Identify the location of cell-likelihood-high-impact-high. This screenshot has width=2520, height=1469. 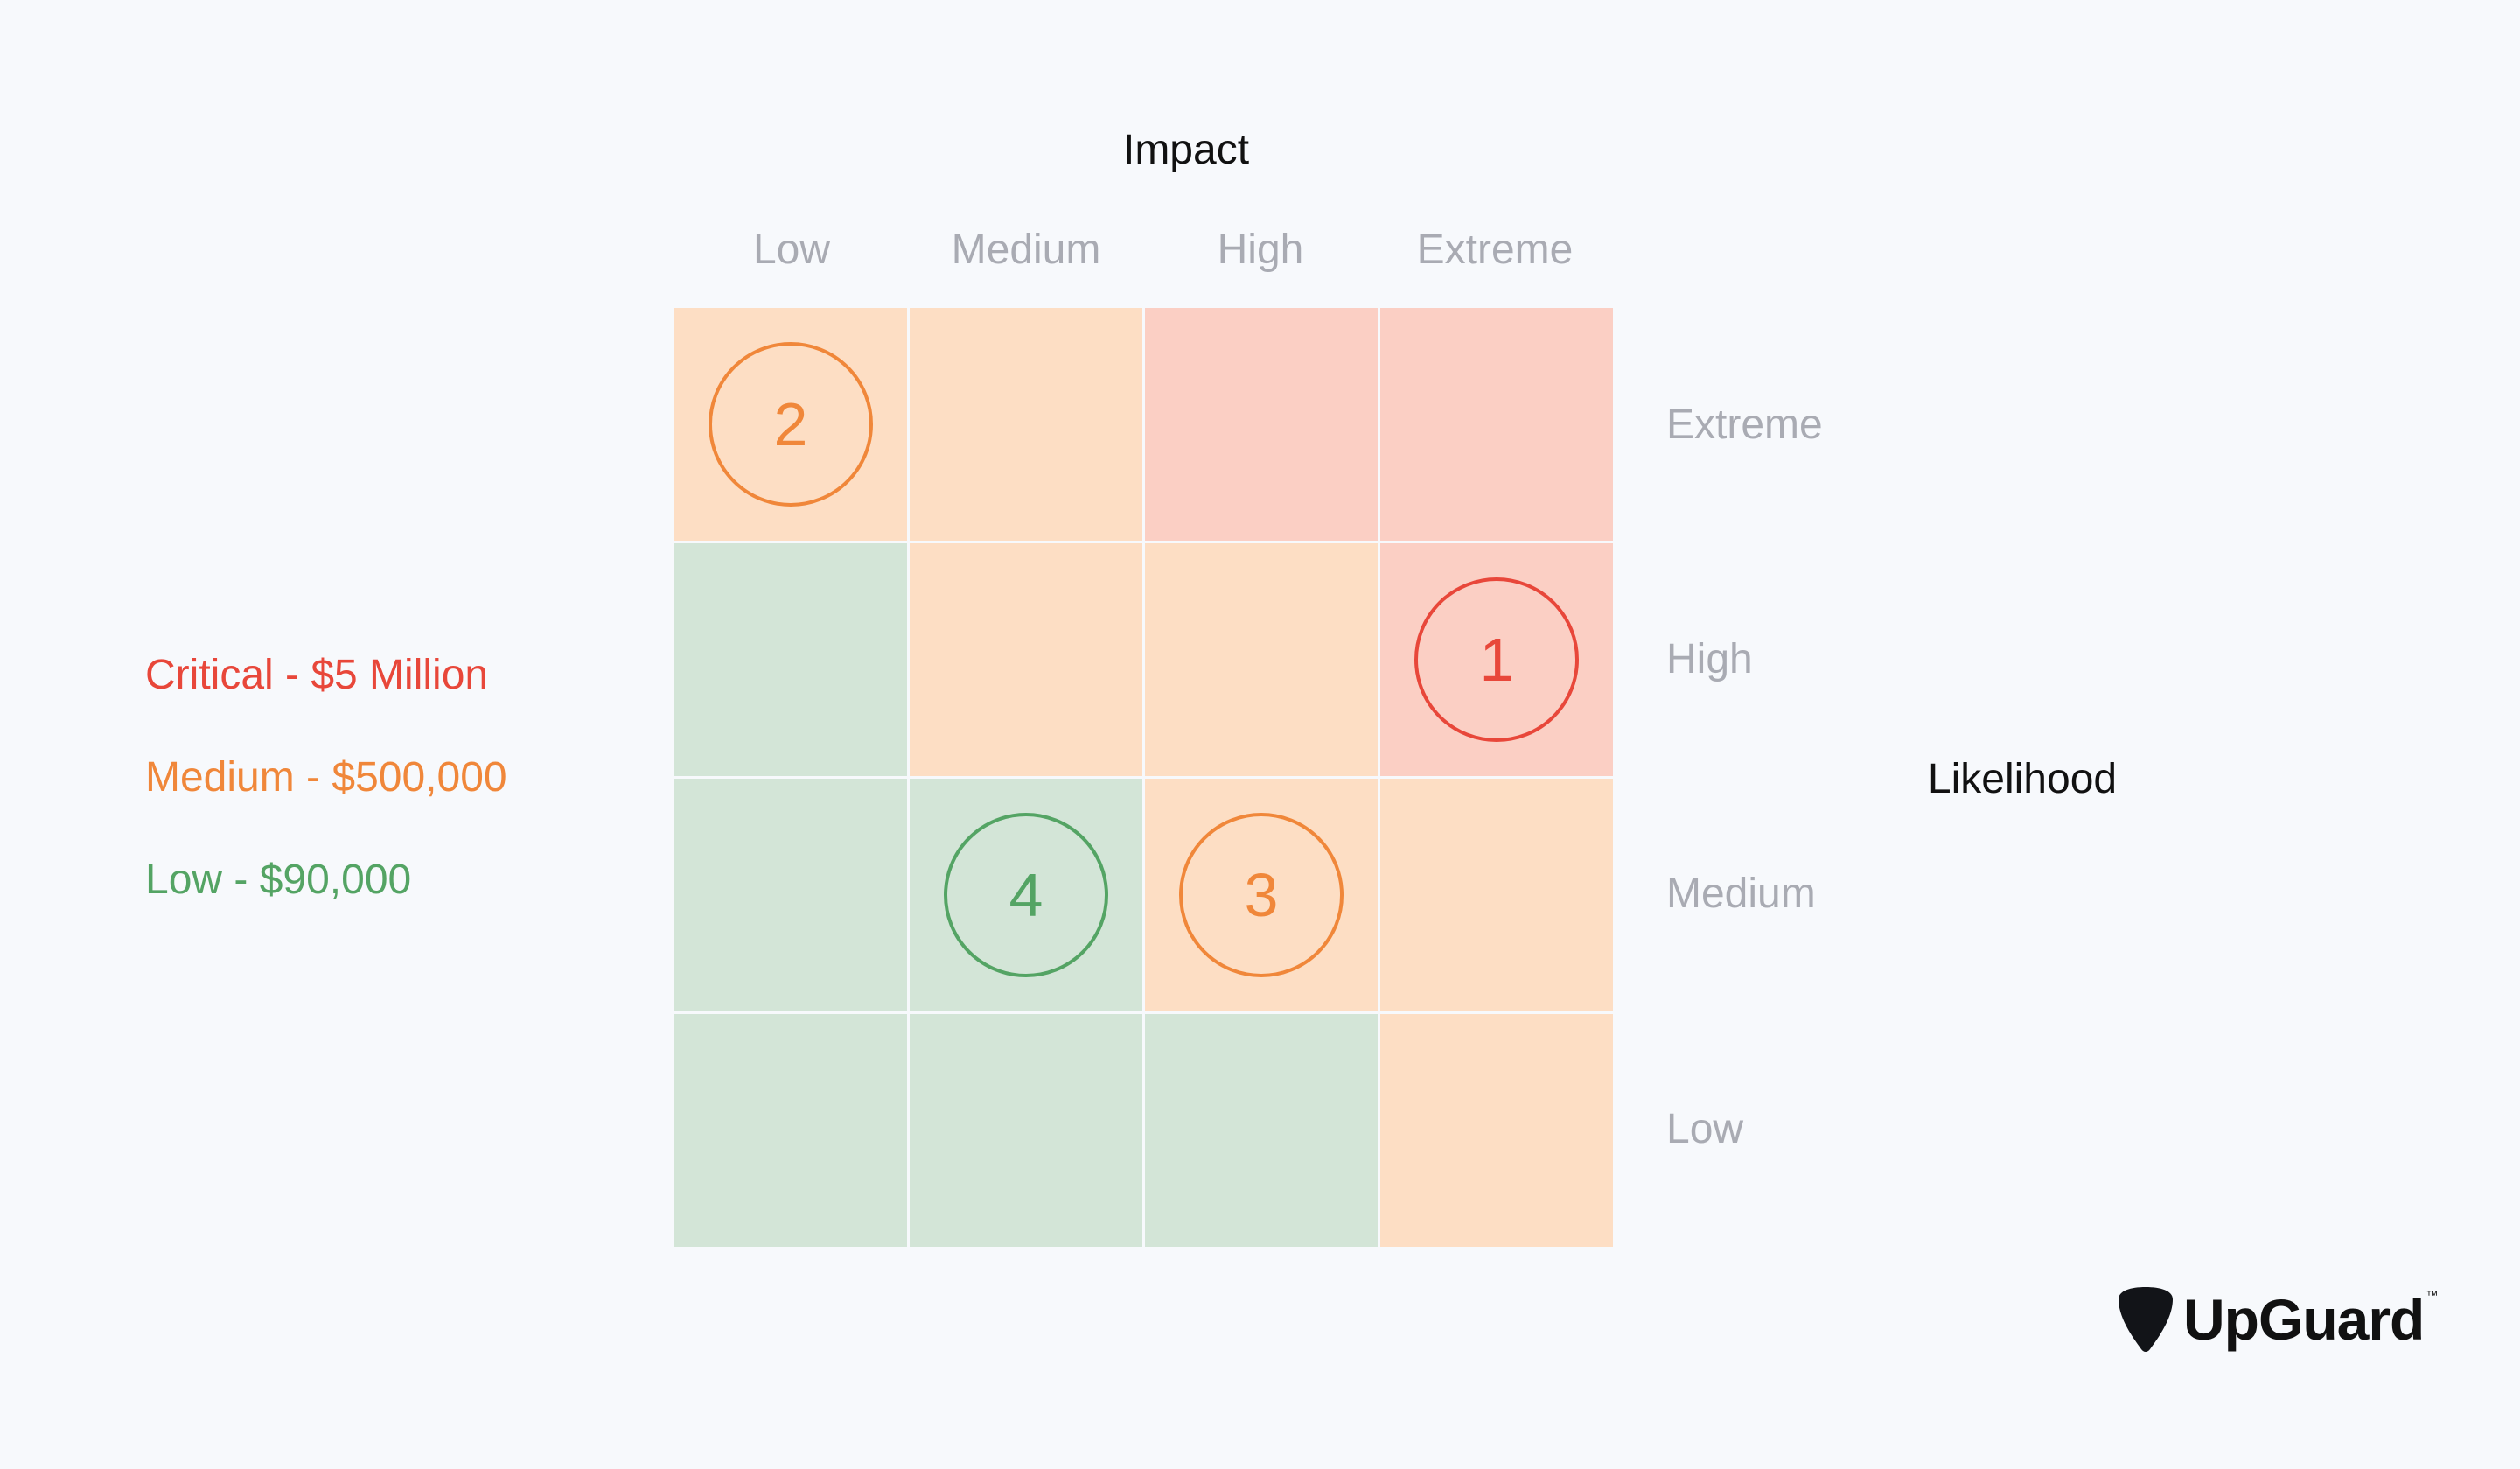
(1261, 660).